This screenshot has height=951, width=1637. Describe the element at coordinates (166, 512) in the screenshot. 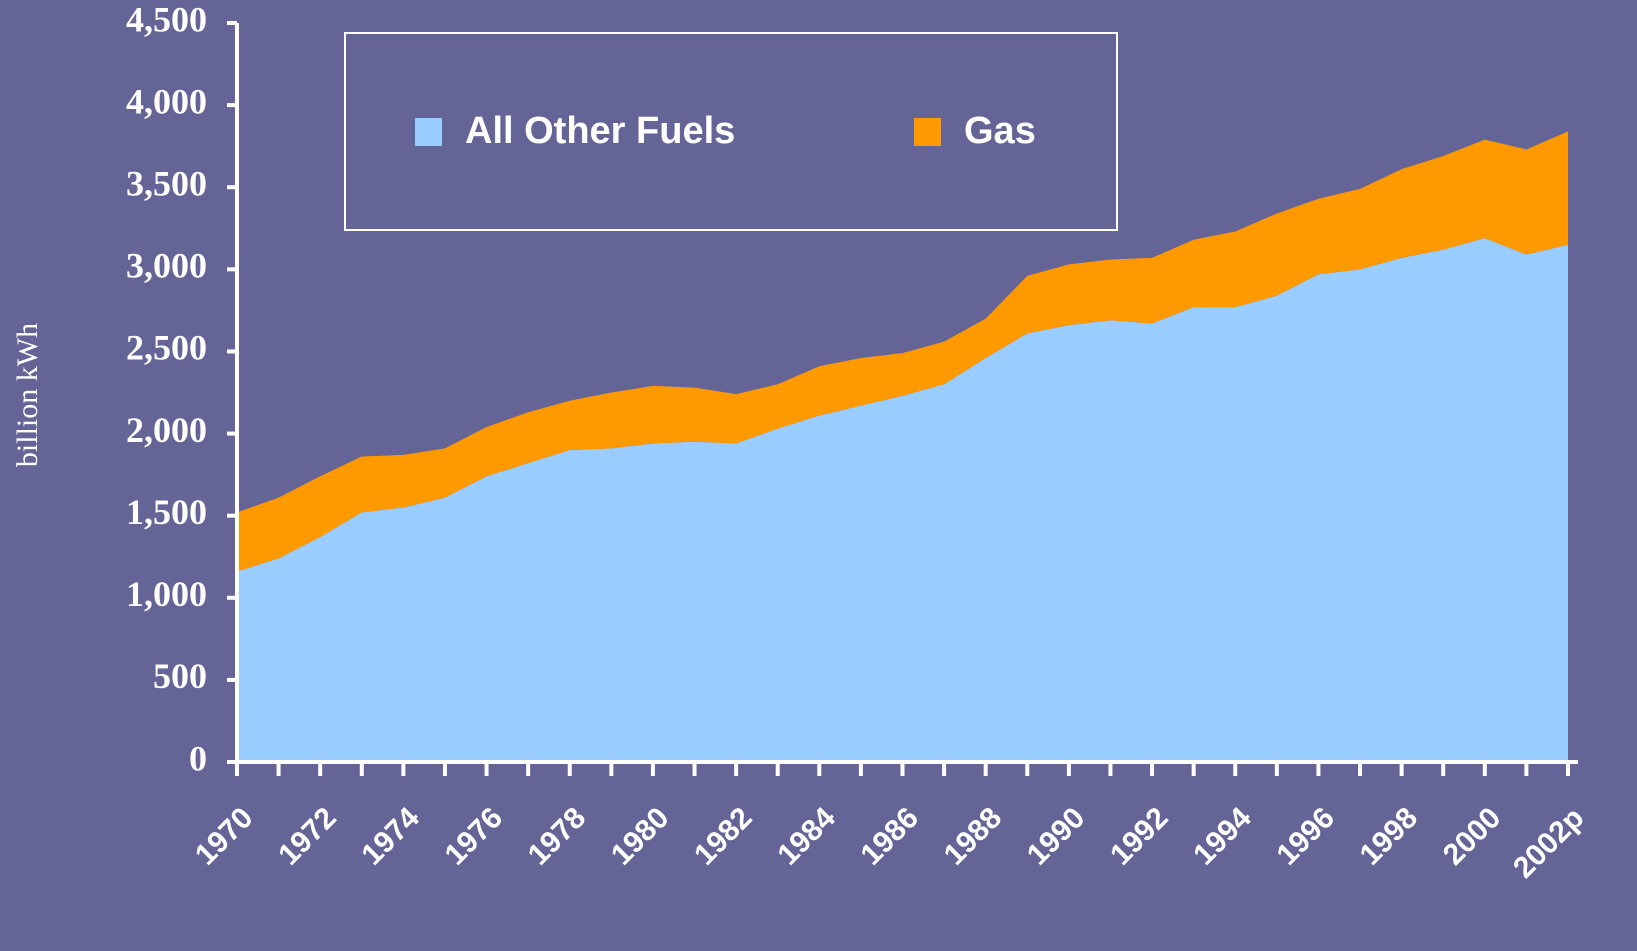

I see `y-tick-label: 1,500` at that location.